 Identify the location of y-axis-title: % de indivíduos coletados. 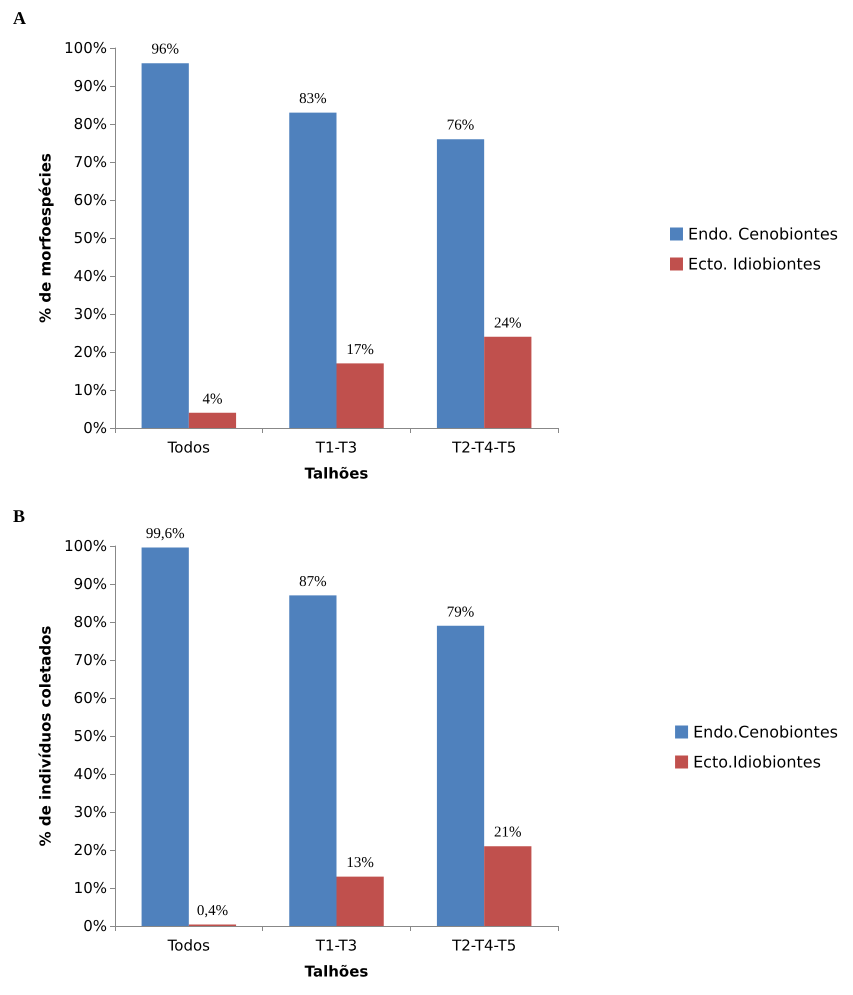
(45, 735).